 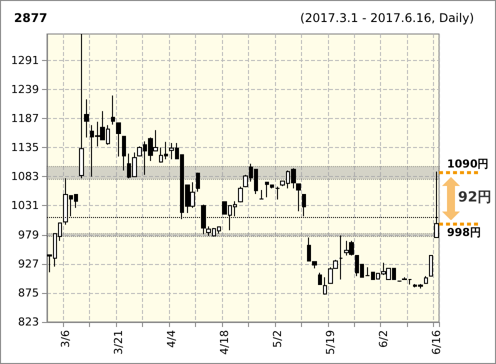 I want to click on x-tick-label: 5/19, so click(x=330, y=342).